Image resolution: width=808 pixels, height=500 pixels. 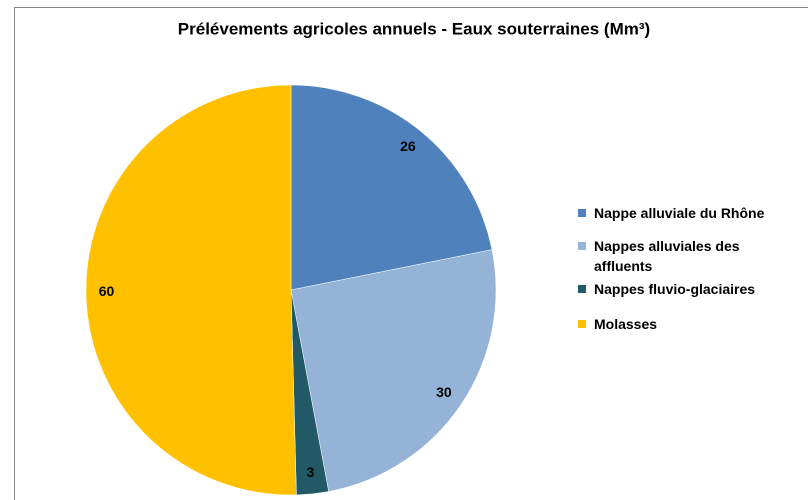 I want to click on legend-label: Molasses, so click(x=626, y=324).